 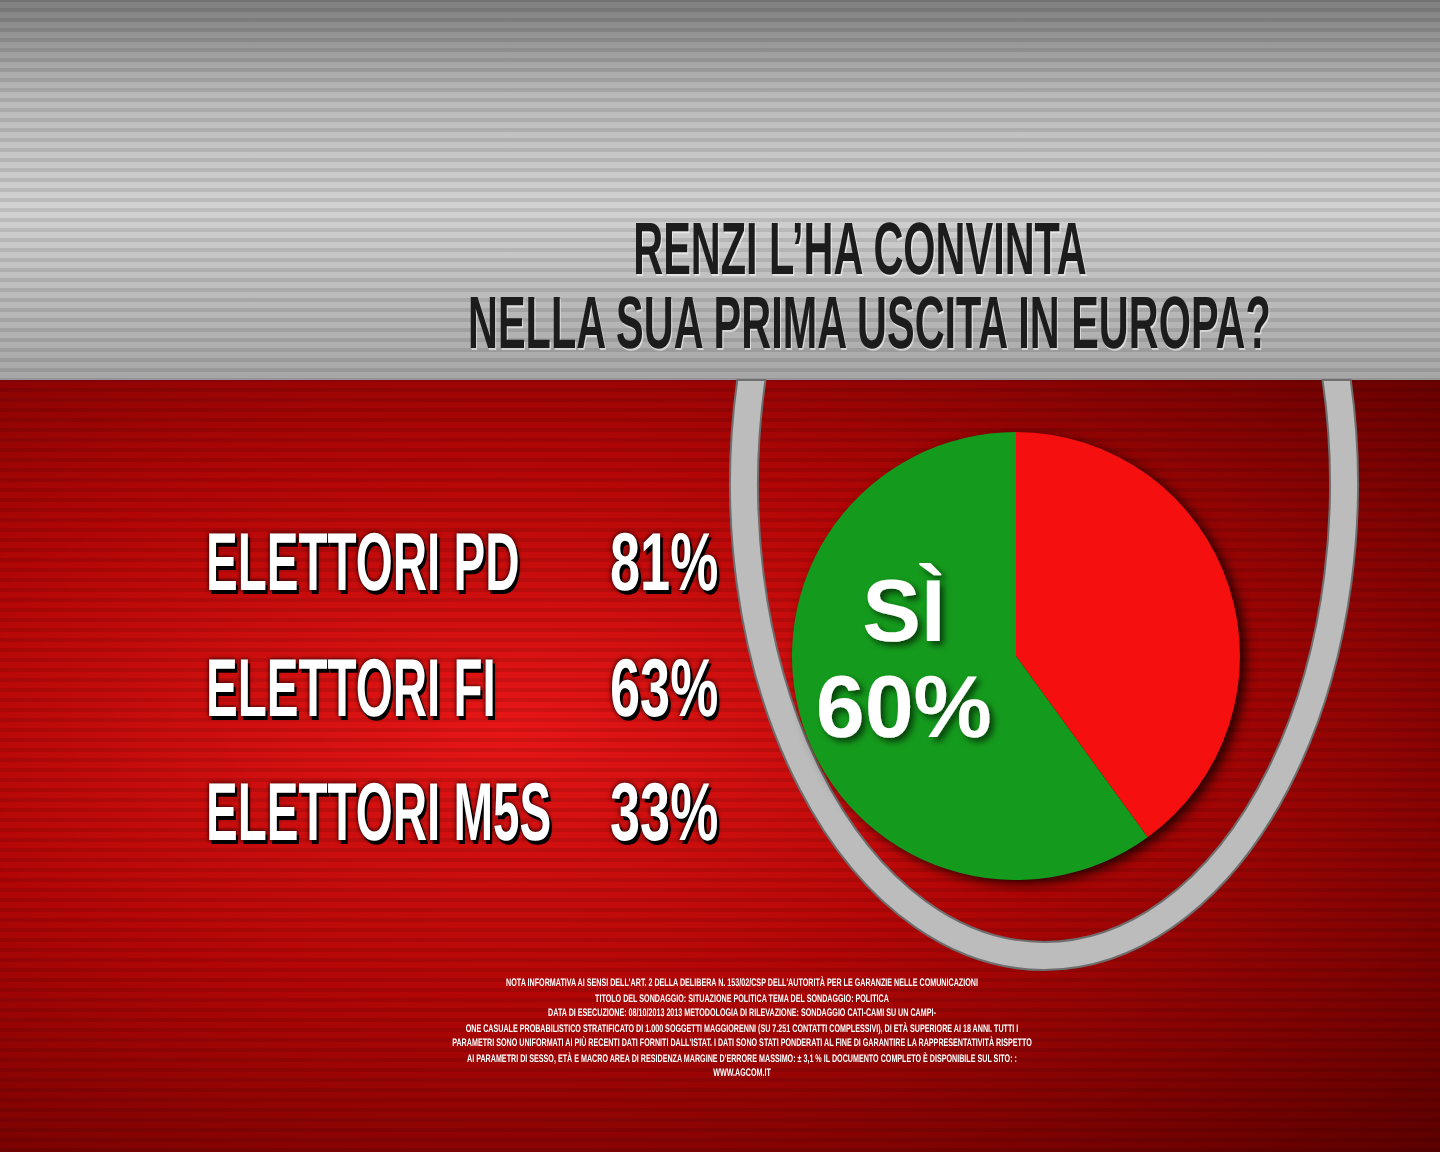 I want to click on category-label: ELETTORI M5S, so click(x=379, y=812).